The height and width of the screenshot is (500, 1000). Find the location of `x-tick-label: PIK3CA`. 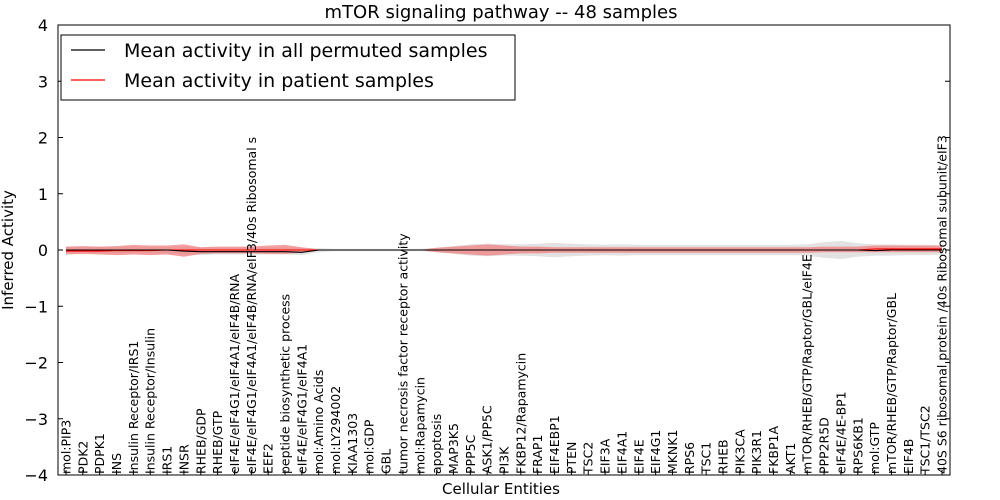

x-tick-label: PIK3CA is located at coordinates (739, 451).